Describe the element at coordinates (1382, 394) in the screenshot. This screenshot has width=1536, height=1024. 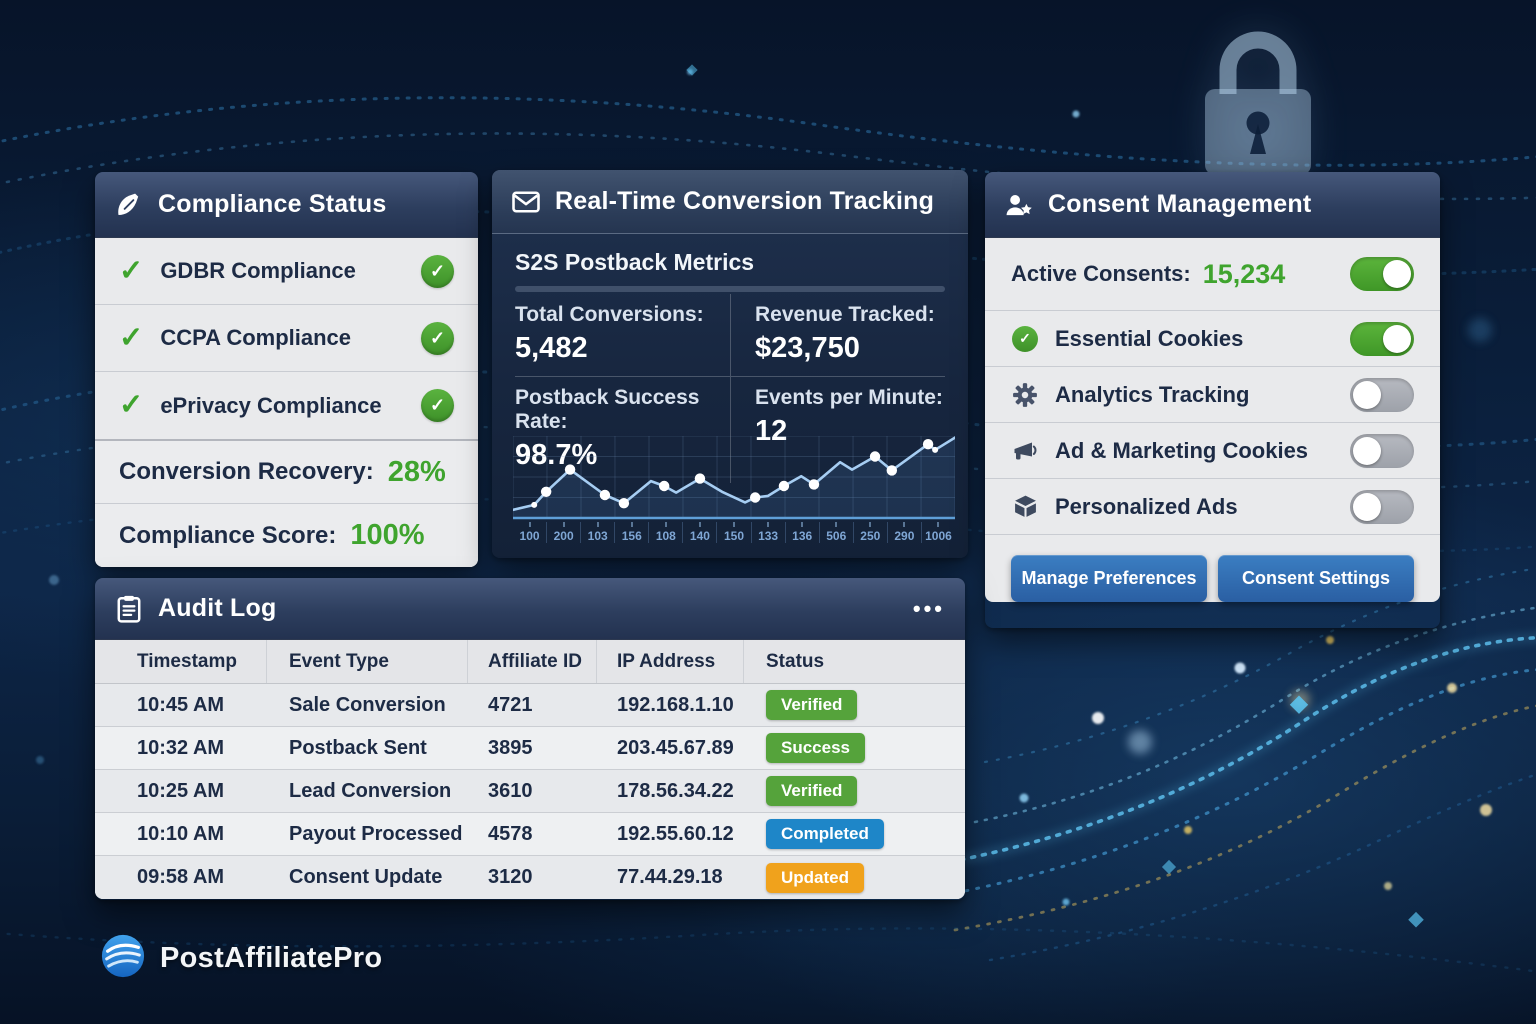
I see `analytics-tracking-toggle` at that location.